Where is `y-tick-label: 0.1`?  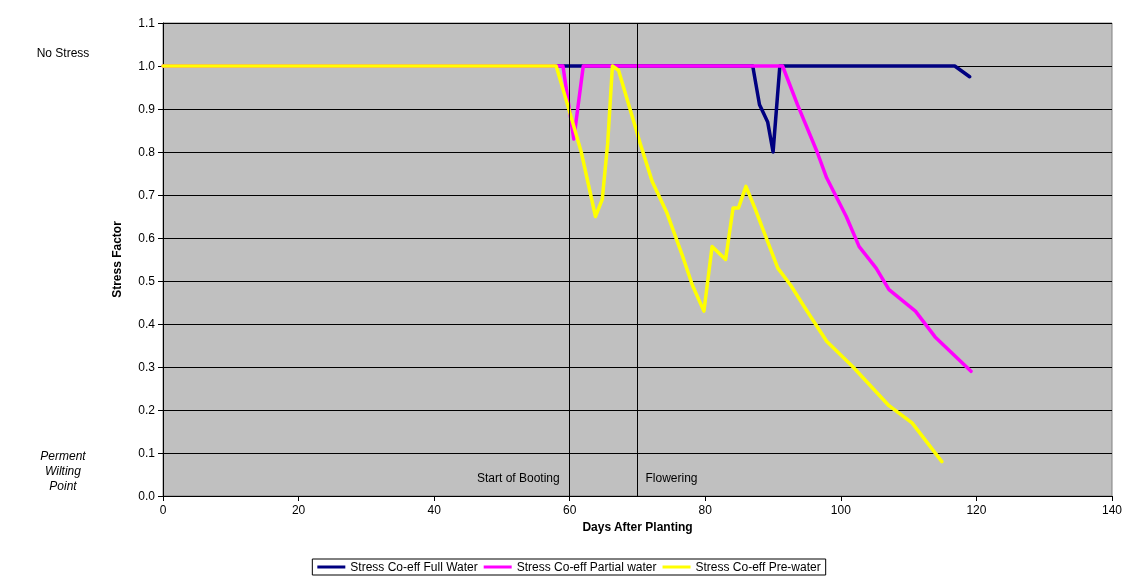 y-tick-label: 0.1 is located at coordinates (147, 453).